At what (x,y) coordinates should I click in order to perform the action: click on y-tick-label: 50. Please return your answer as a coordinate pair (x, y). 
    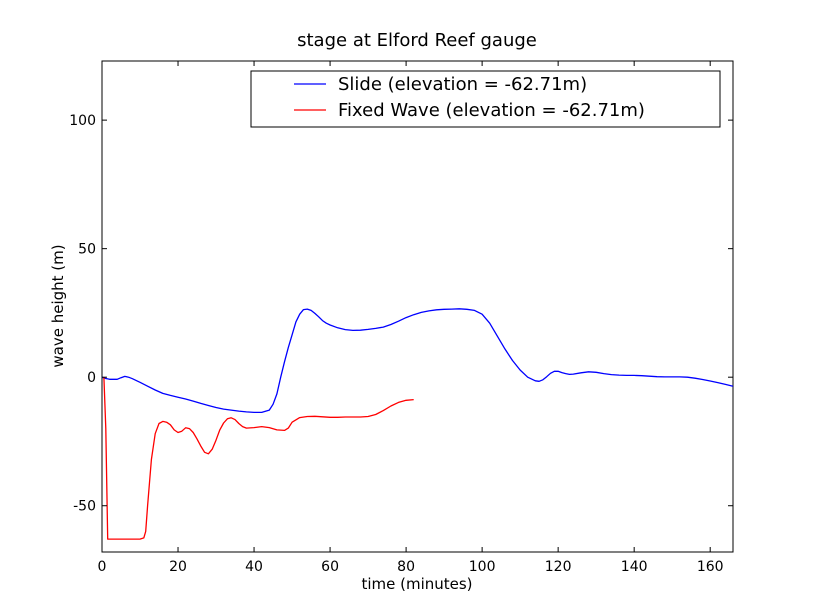
    Looking at the image, I should click on (87, 250).